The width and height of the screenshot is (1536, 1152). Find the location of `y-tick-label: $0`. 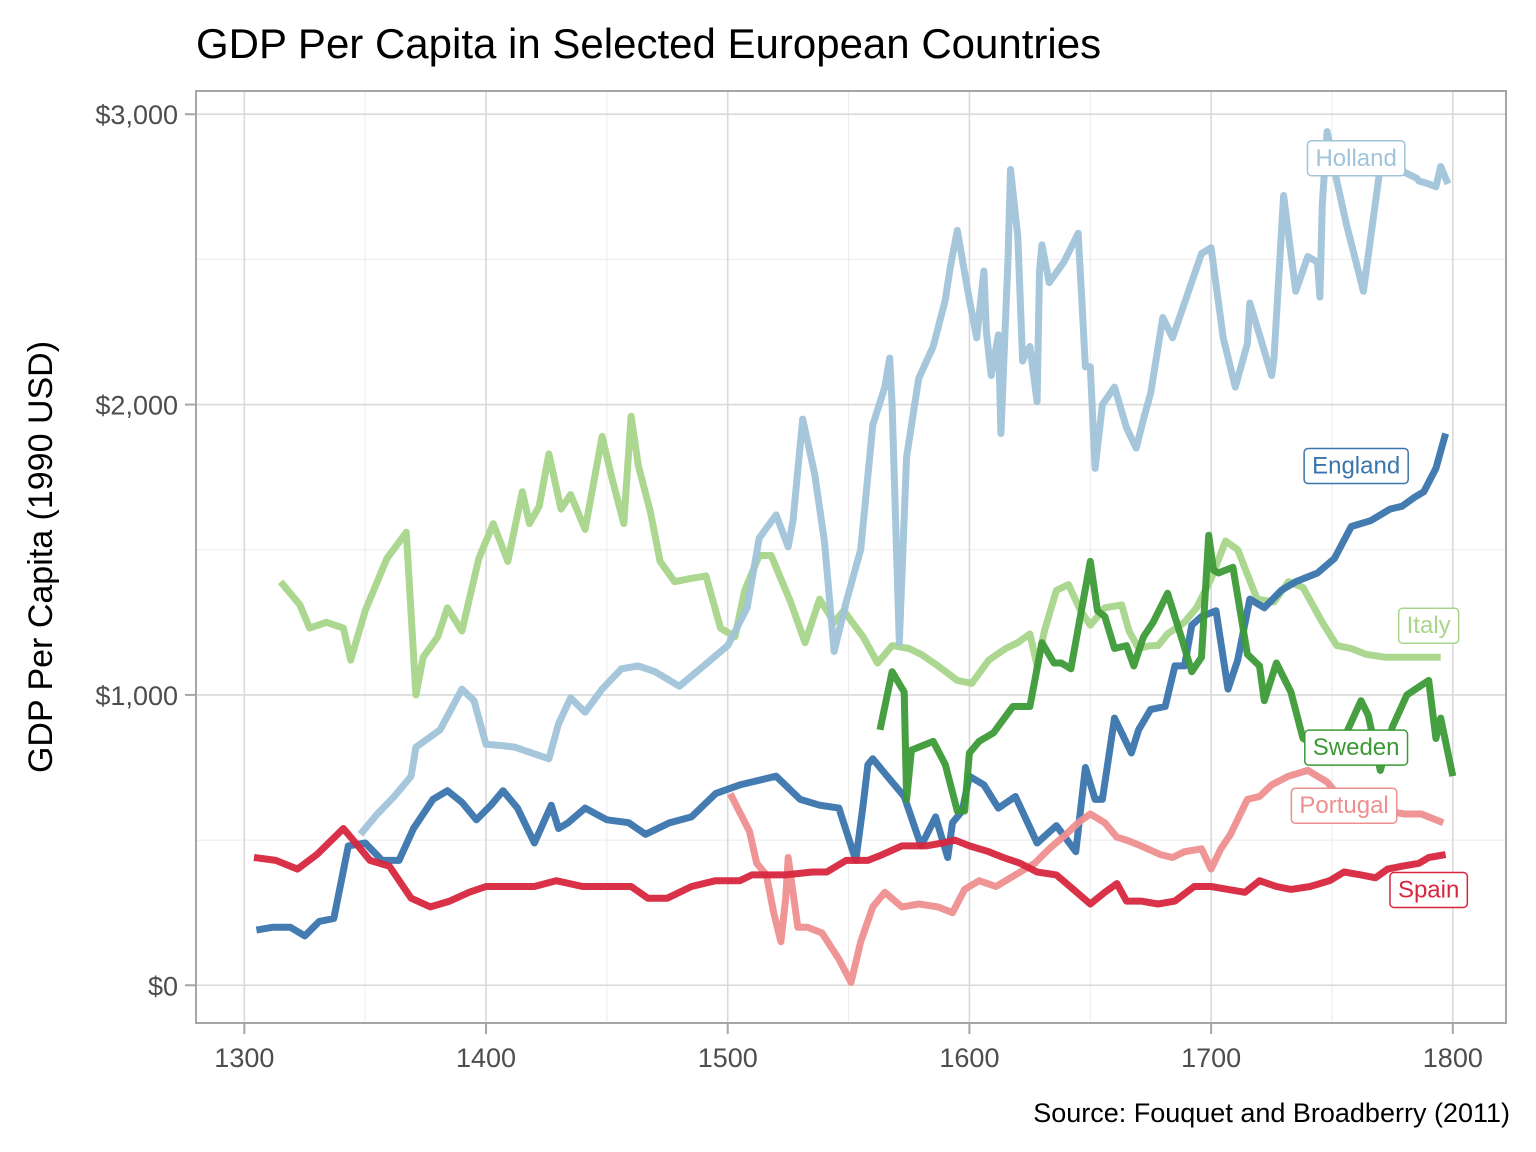

y-tick-label: $0 is located at coordinates (163, 986).